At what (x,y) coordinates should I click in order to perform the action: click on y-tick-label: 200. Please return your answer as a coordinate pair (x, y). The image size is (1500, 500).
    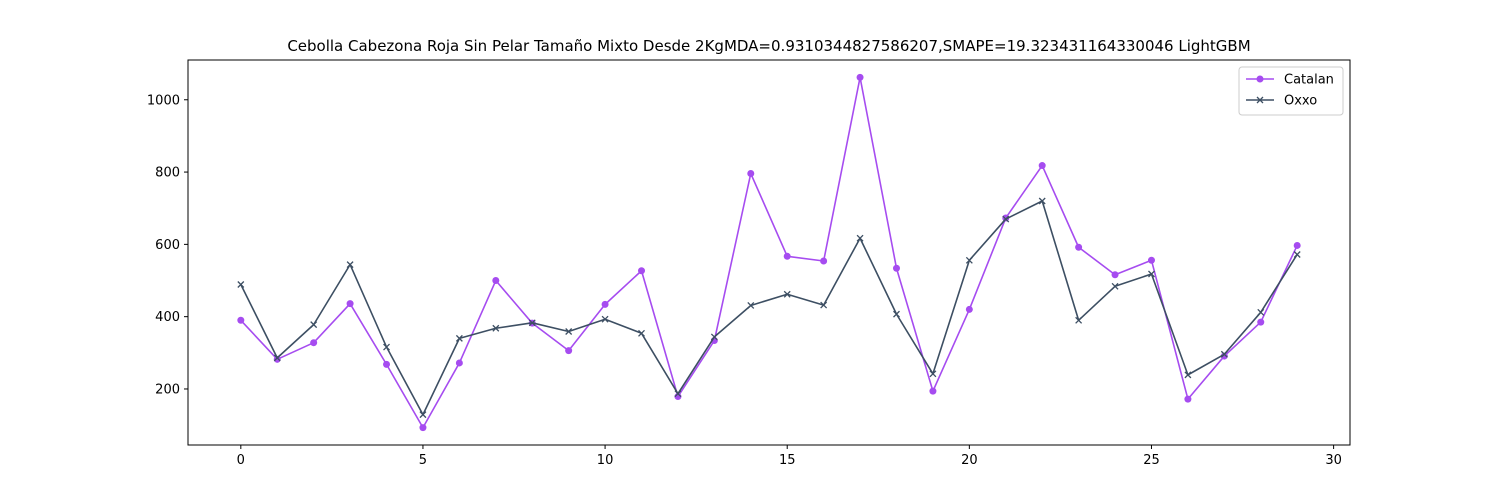
    Looking at the image, I should click on (167, 389).